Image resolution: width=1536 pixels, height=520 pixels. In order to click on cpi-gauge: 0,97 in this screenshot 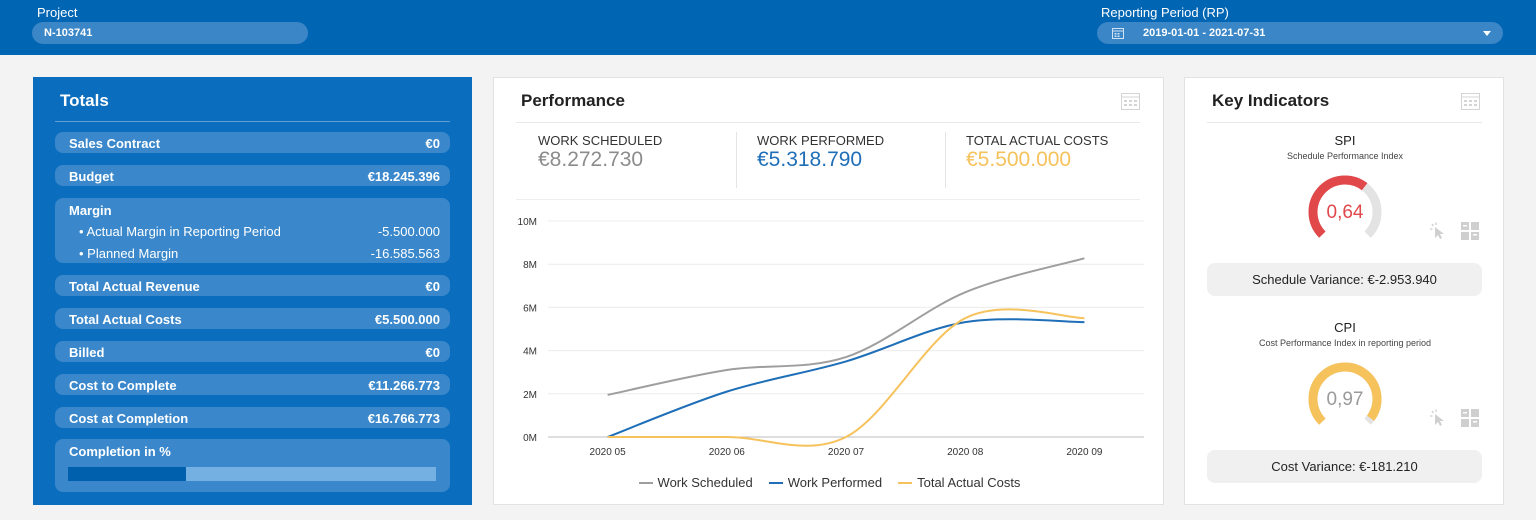, I will do `click(1345, 393)`.